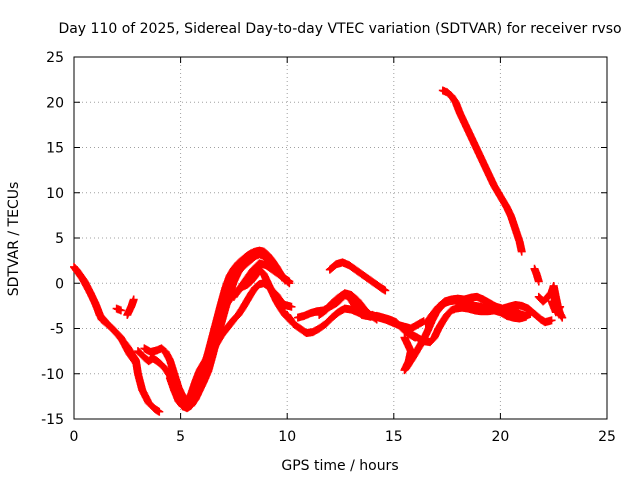 The height and width of the screenshot is (484, 640). Describe the element at coordinates (59, 239) in the screenshot. I see `y-tick-label: 5` at that location.